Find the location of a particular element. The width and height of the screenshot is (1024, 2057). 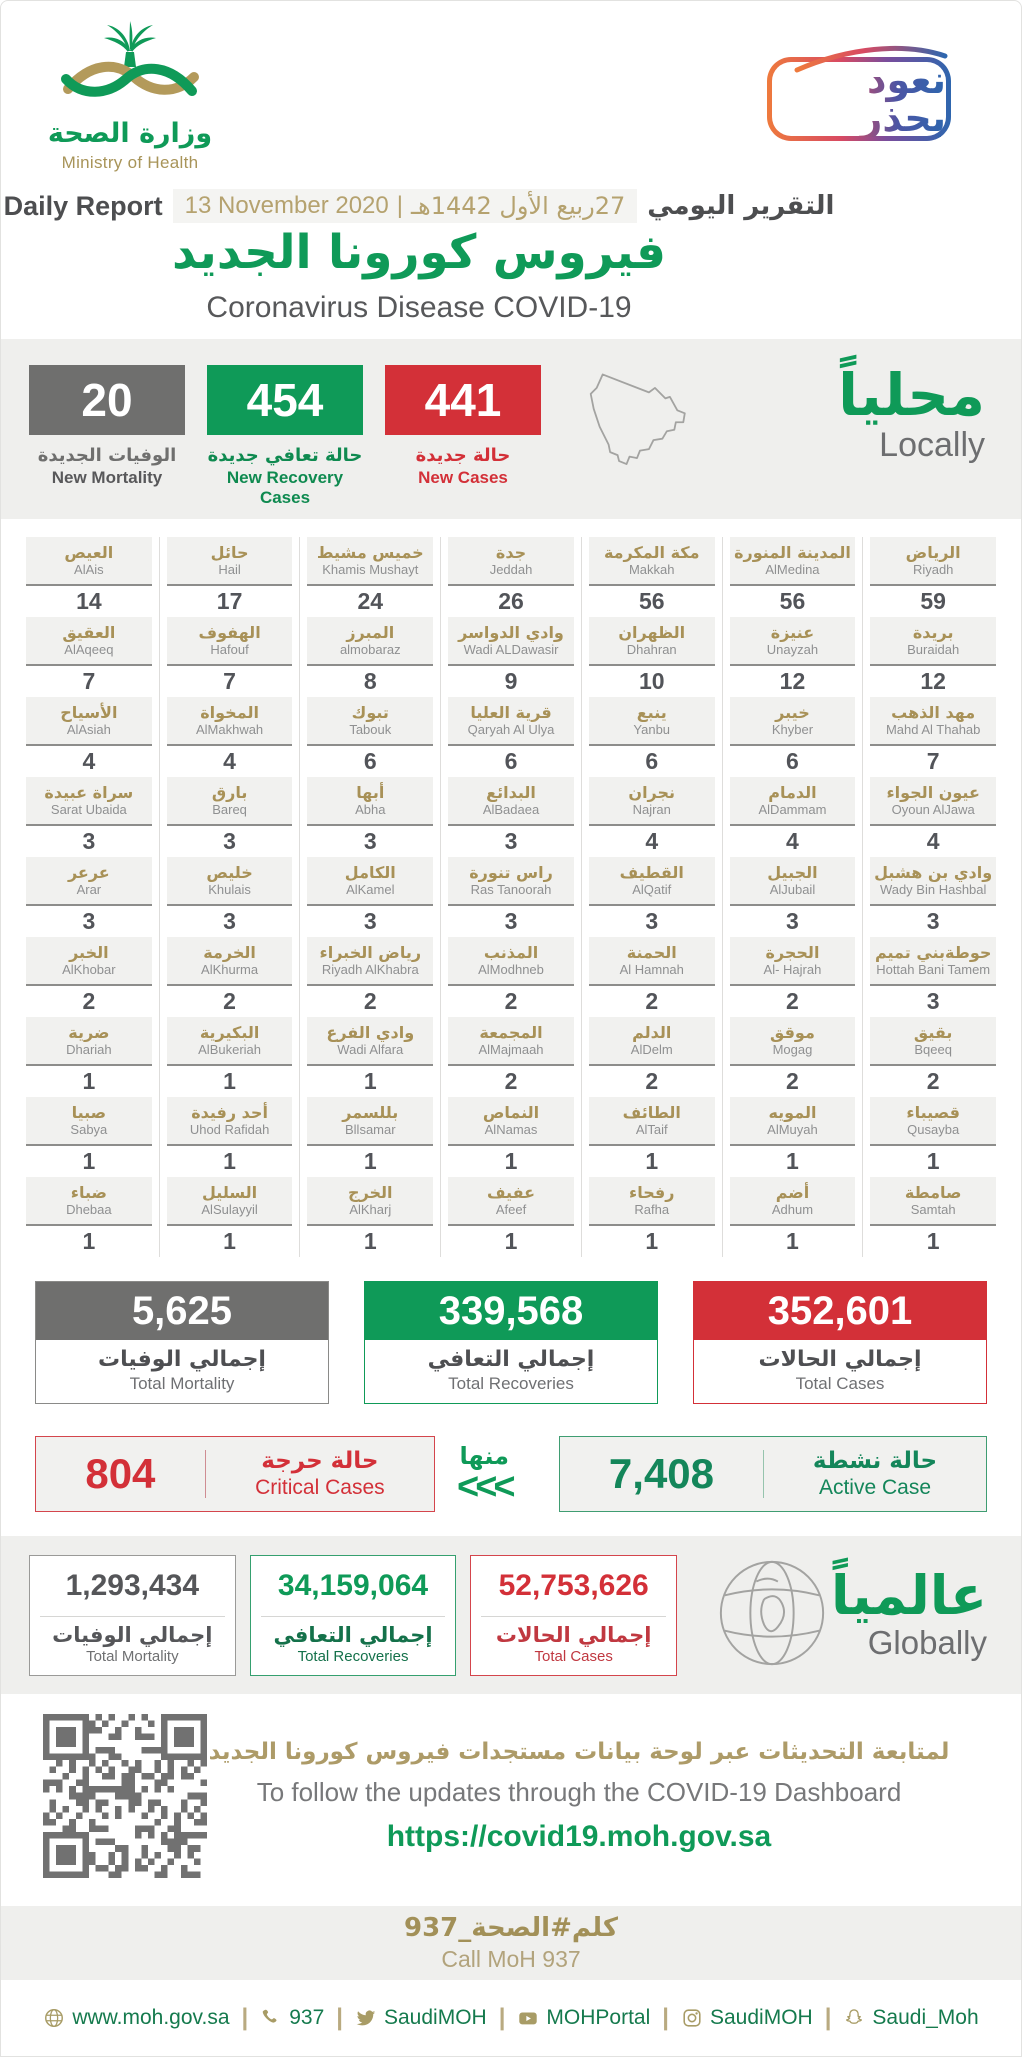

new-recovery-value: 454 is located at coordinates (285, 400).